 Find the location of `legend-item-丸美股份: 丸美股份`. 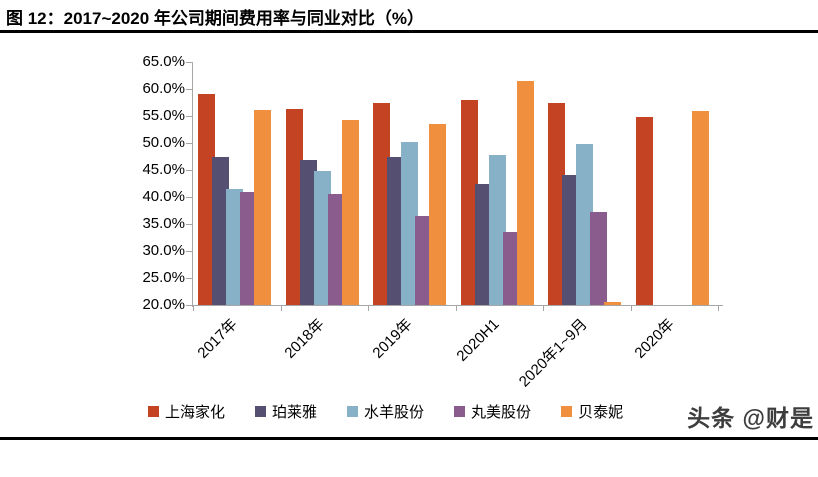

legend-item-丸美股份: 丸美股份 is located at coordinates (492, 411).